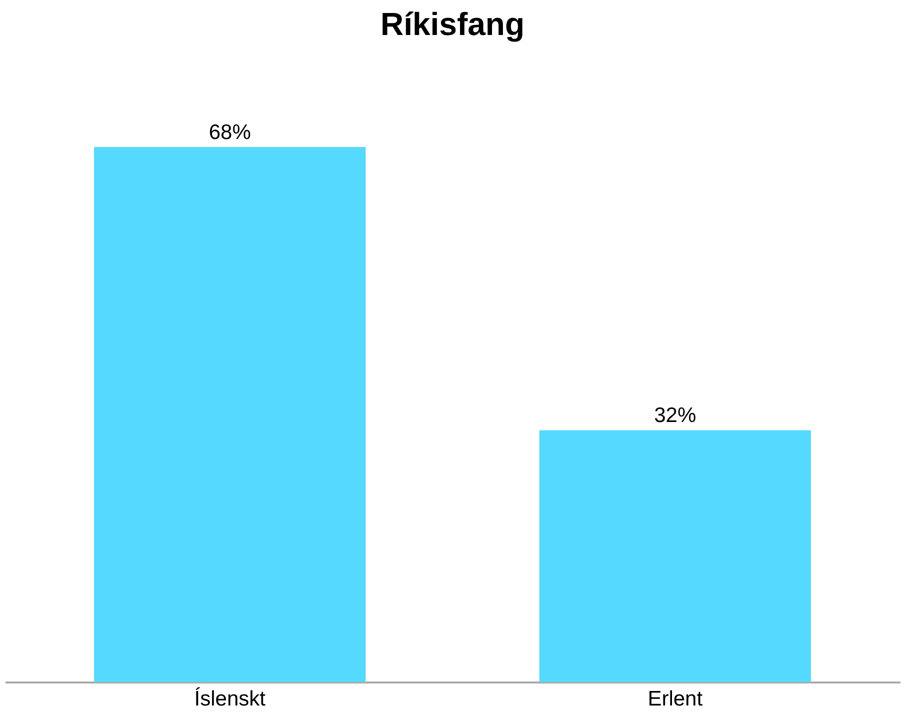  Describe the element at coordinates (230, 698) in the screenshot. I see `x-tick-label: Íslenskt` at that location.